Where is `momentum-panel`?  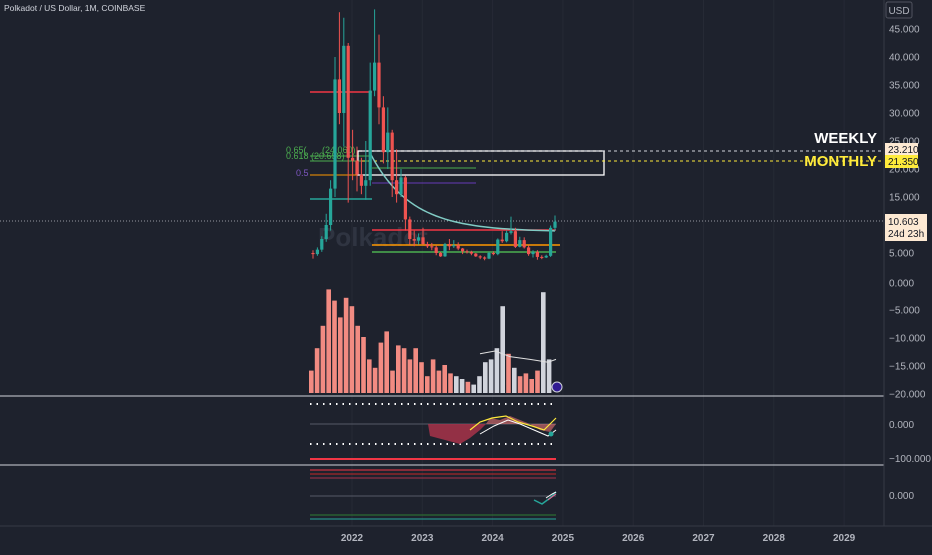
momentum-panel is located at coordinates (433, 431).